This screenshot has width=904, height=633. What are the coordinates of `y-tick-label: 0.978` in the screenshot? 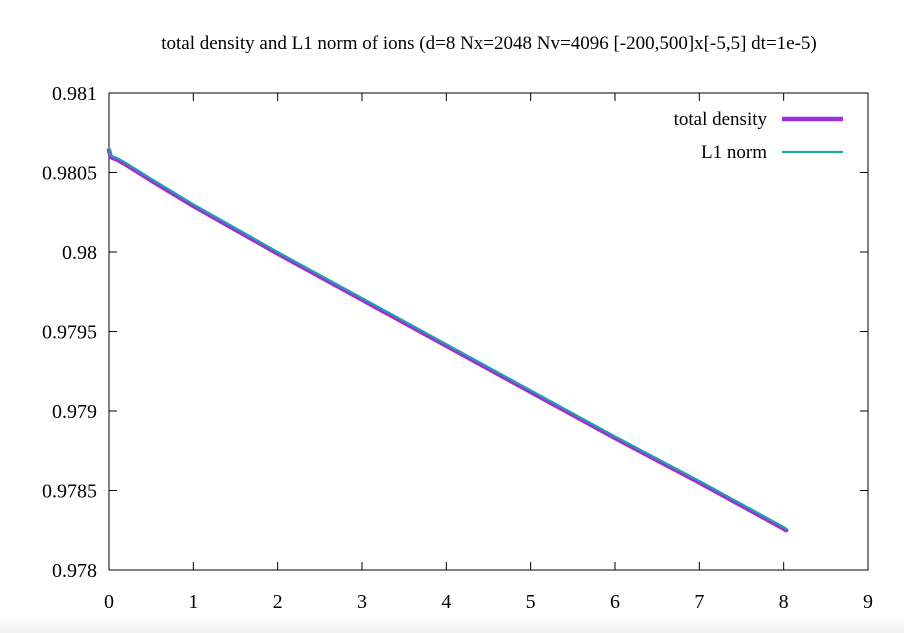 It's located at (74, 571).